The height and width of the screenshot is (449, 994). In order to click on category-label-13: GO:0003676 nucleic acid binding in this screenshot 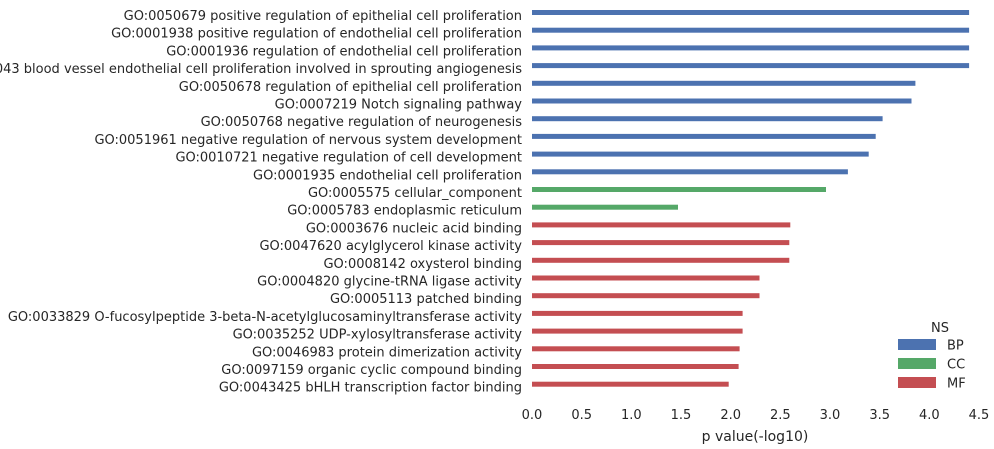, I will do `click(414, 228)`.